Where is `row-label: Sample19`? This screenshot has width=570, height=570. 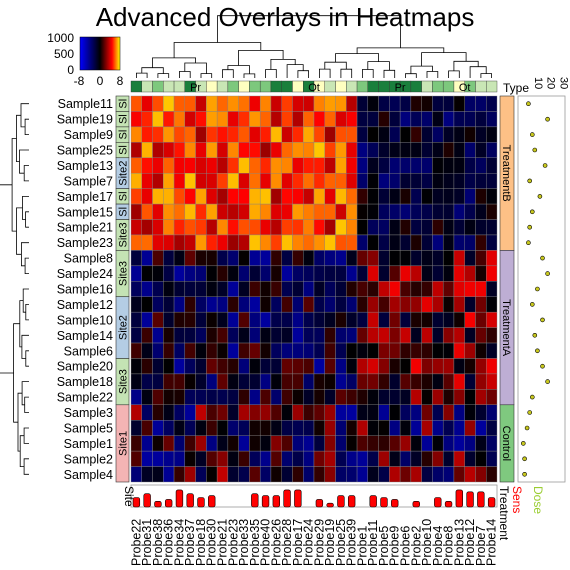 row-label: Sample19 is located at coordinates (85, 120).